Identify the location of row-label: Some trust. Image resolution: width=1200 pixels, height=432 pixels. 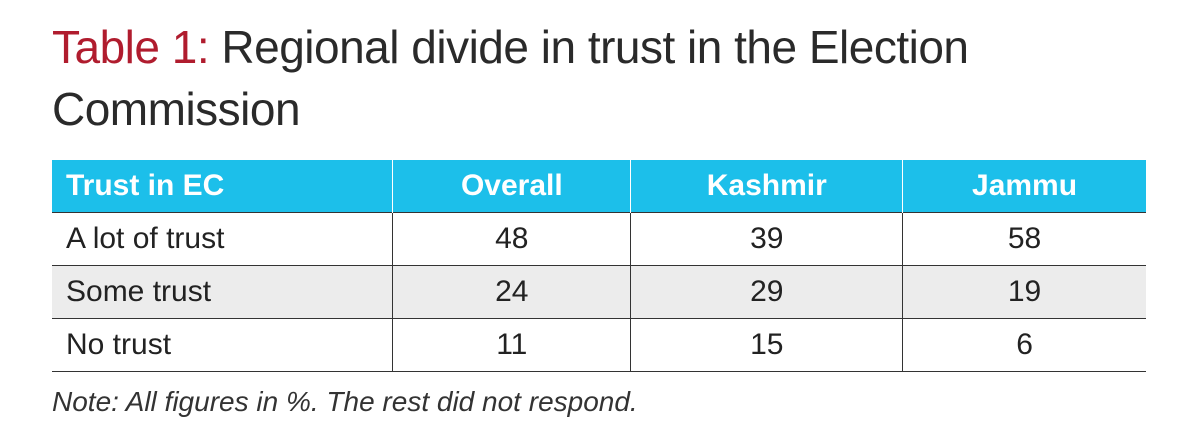
(222, 292).